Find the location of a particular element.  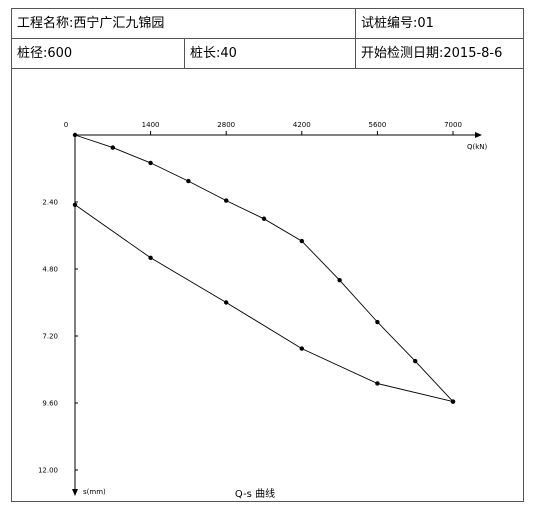

project-name-value: 西宁广汇九锦园 is located at coordinates (119, 23).